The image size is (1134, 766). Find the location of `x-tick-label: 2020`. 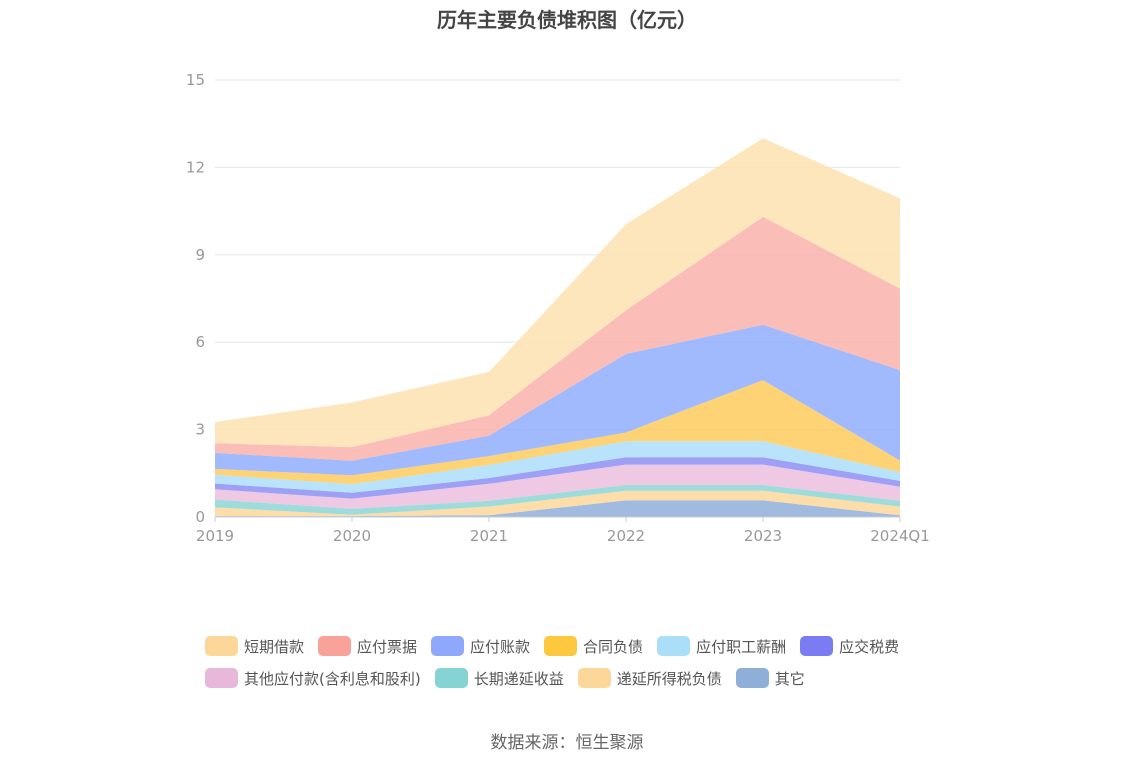

x-tick-label: 2020 is located at coordinates (352, 536).